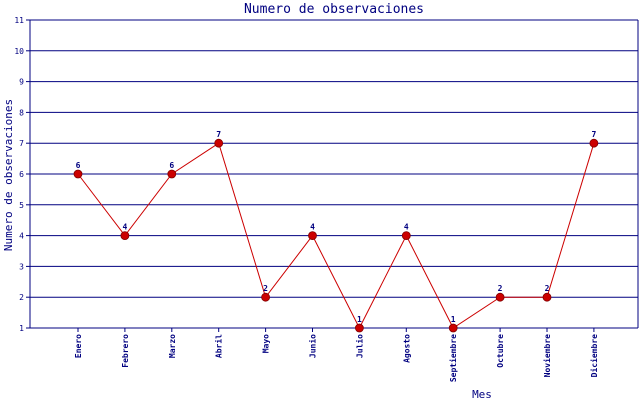 This screenshot has height=400, width=640. I want to click on x-tick-label: Octubre, so click(500, 351).